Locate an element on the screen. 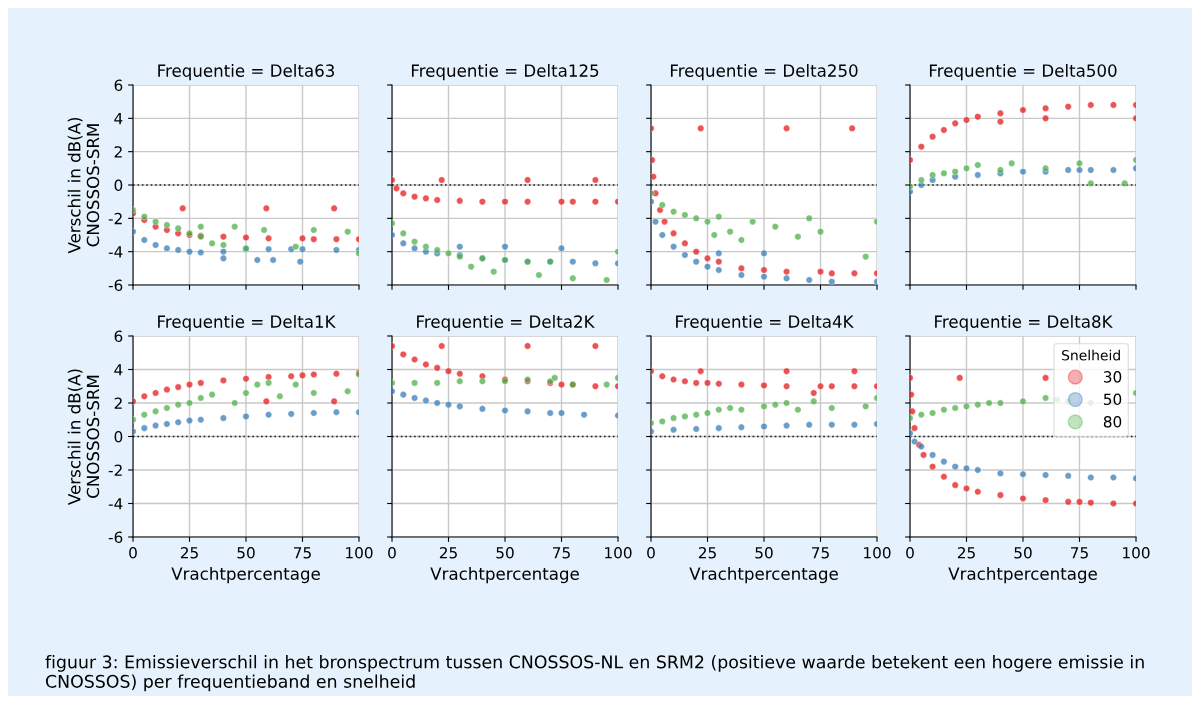  chart-title: Frequentie = Delta1K is located at coordinates (247, 323).